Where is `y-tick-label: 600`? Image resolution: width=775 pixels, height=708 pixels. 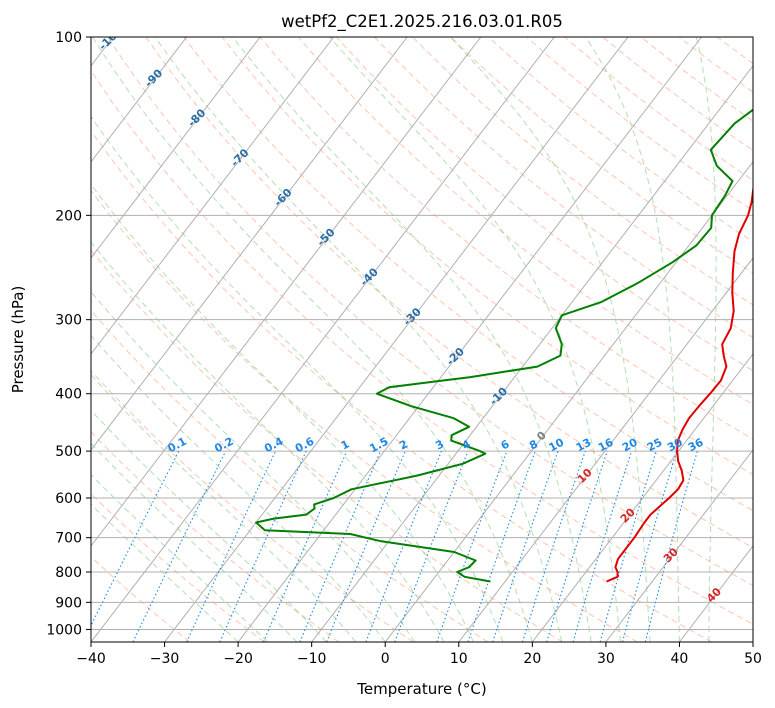
y-tick-label: 600 is located at coordinates (68, 499).